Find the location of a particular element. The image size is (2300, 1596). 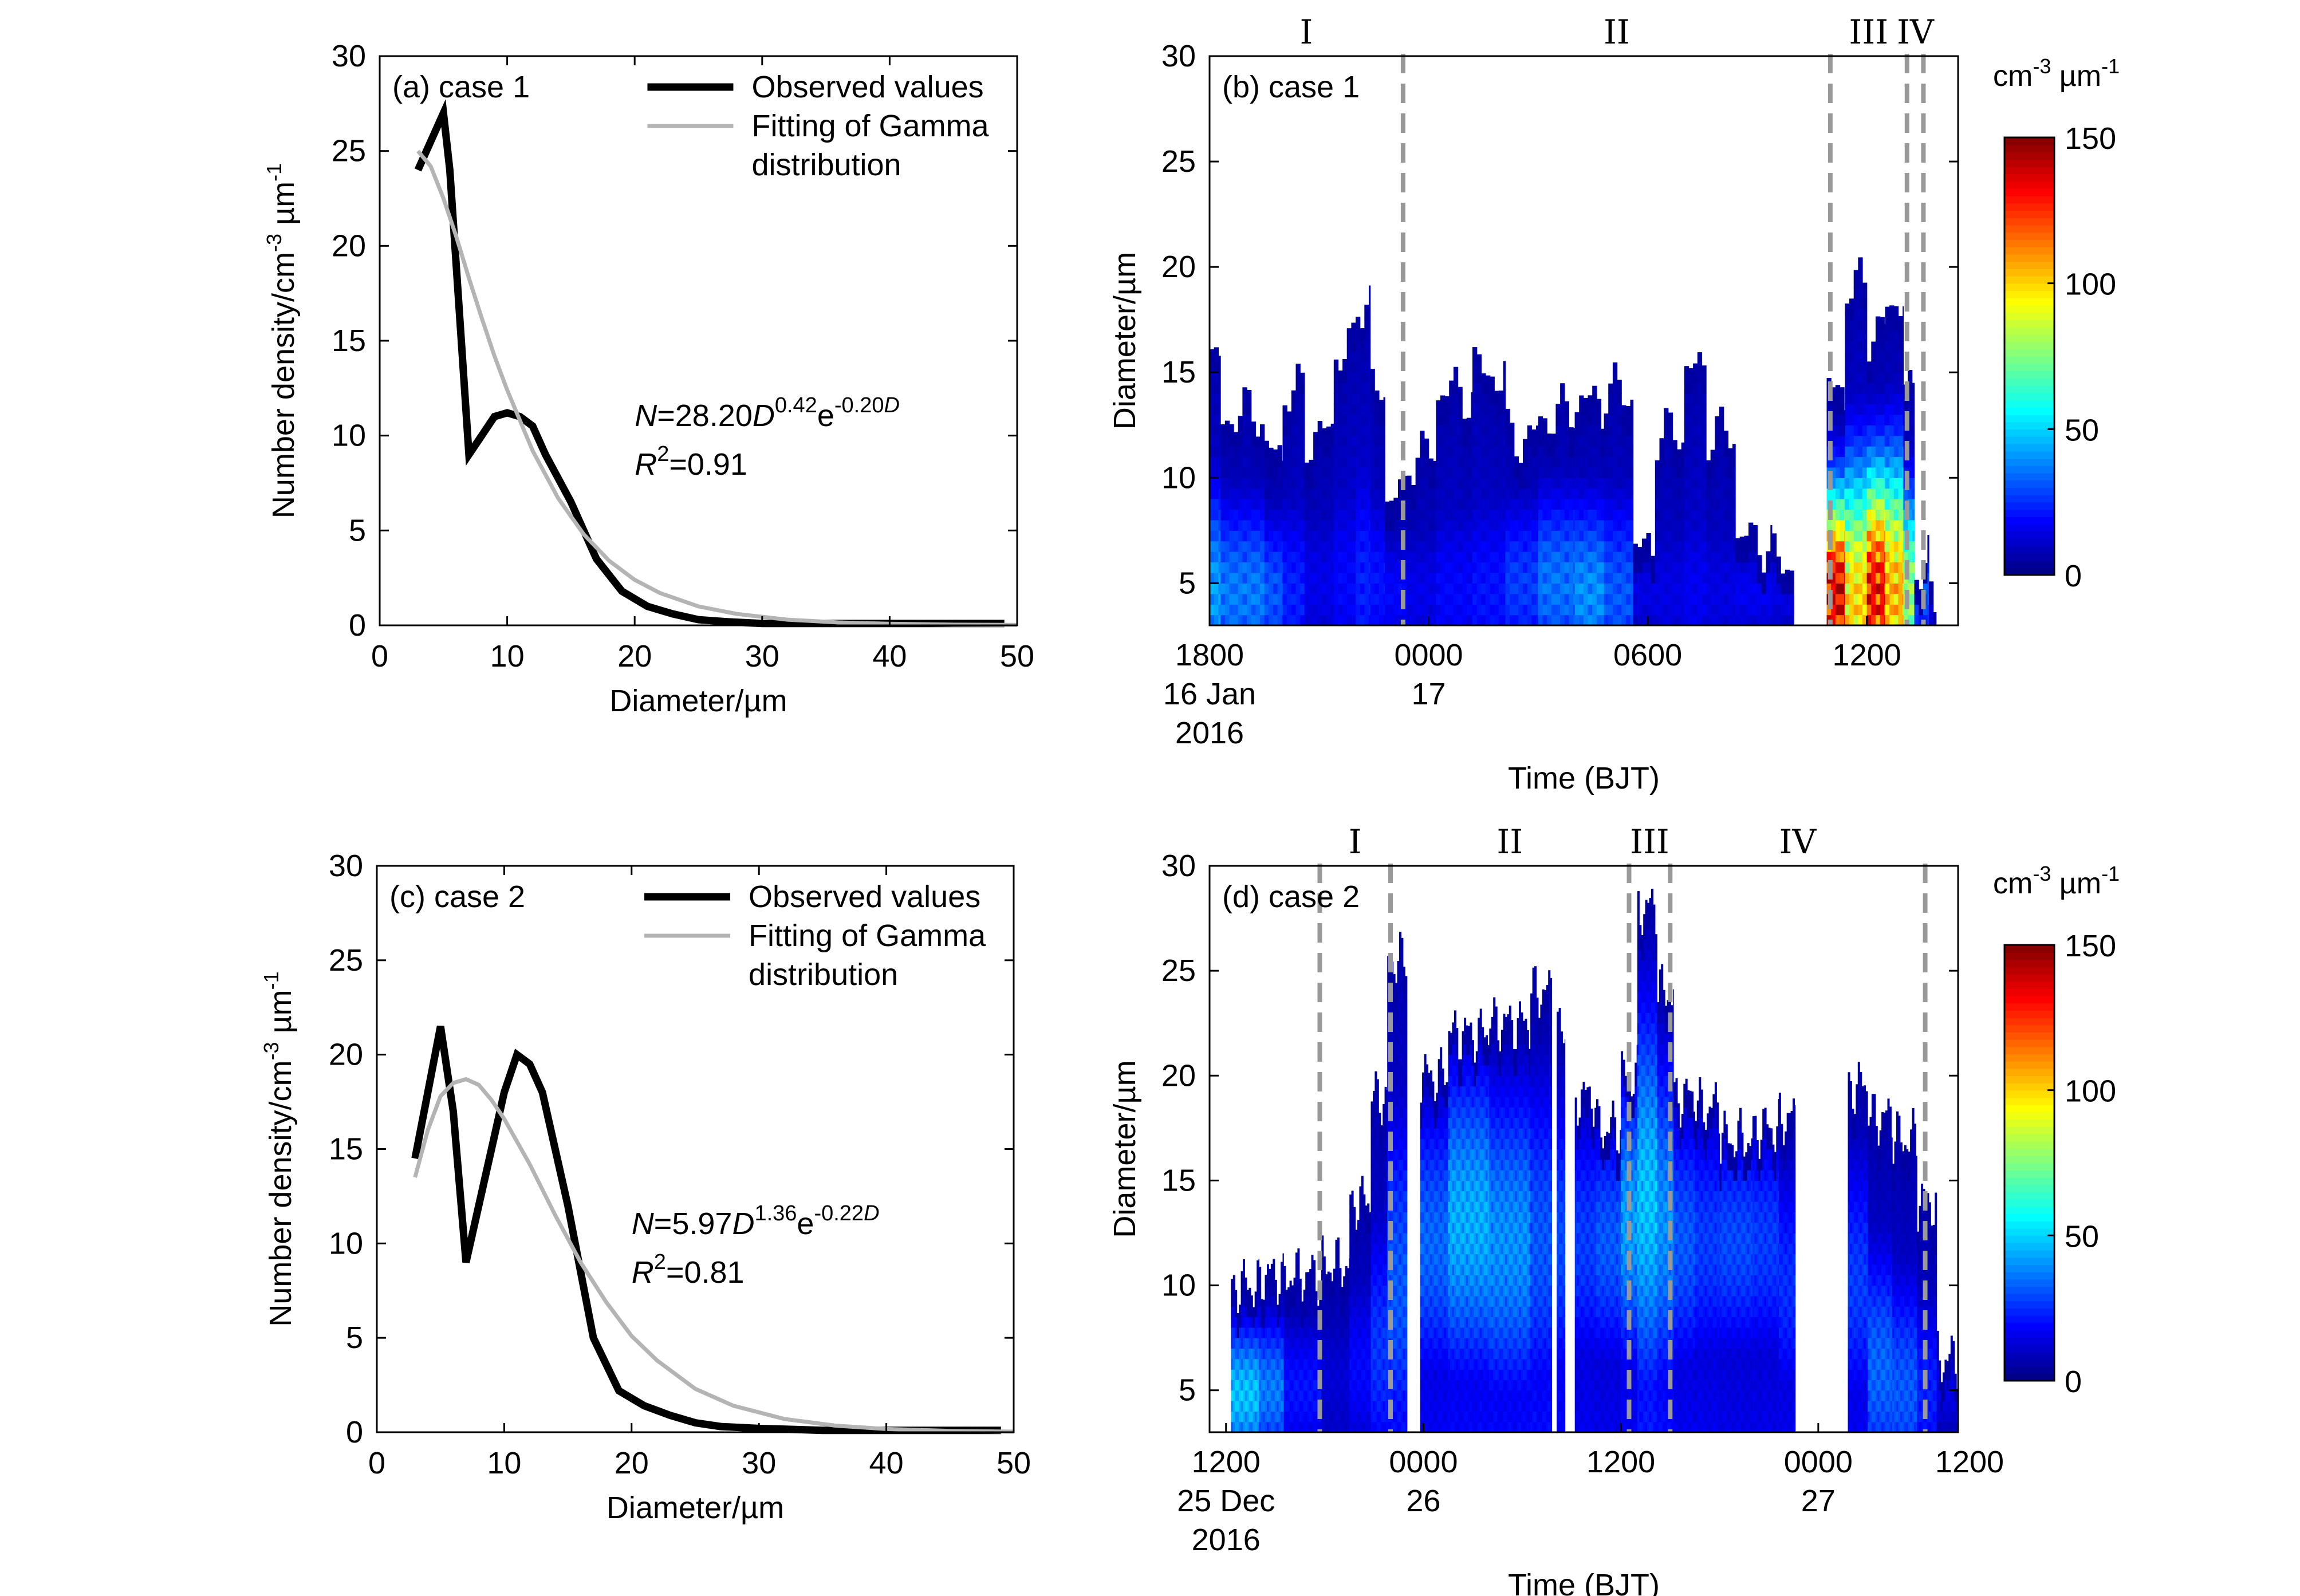

panel-label: (b) case 1 is located at coordinates (1291, 87).